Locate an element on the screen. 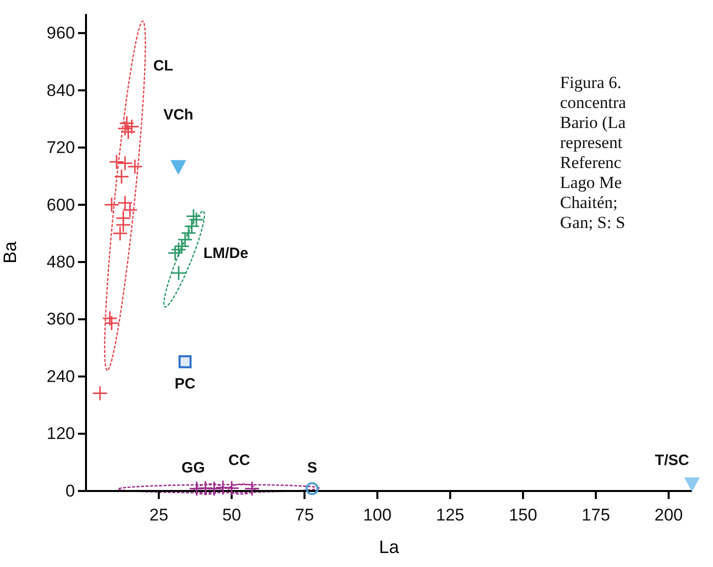  y-axis-title: Ba is located at coordinates (10, 252).